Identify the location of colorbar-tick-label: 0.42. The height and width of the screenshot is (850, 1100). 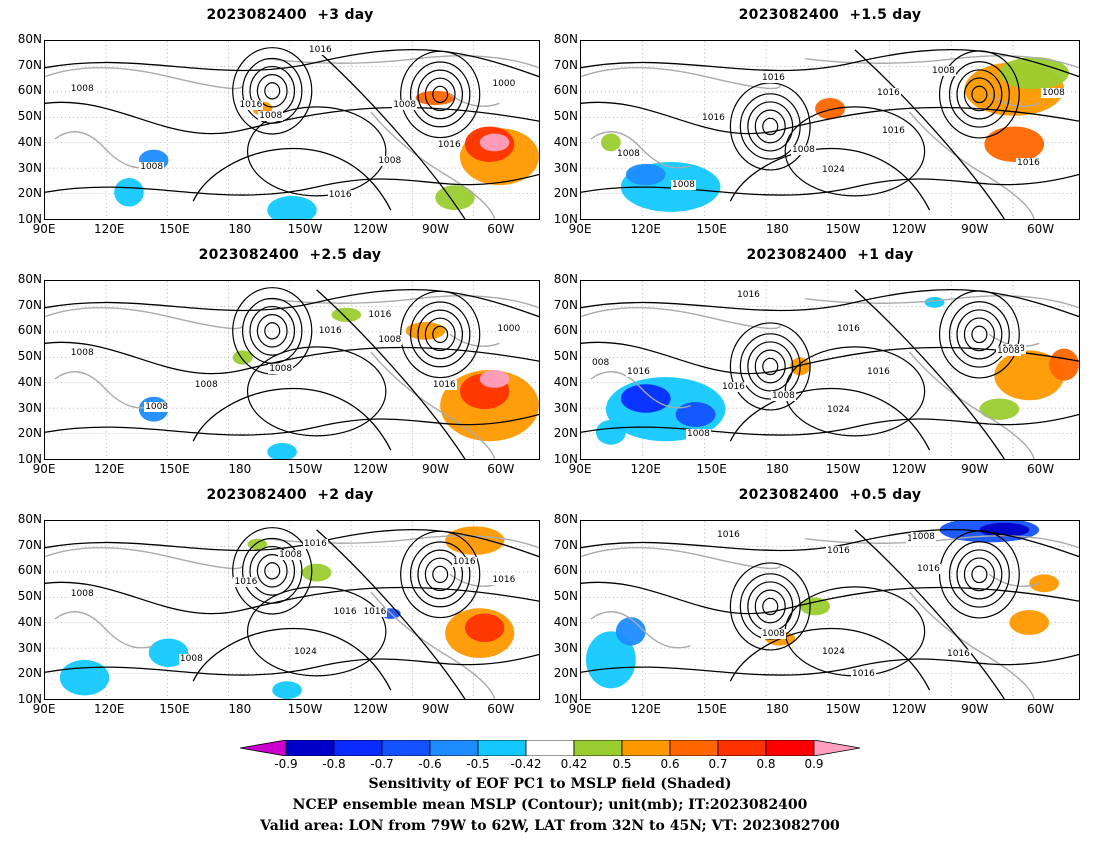
(574, 764).